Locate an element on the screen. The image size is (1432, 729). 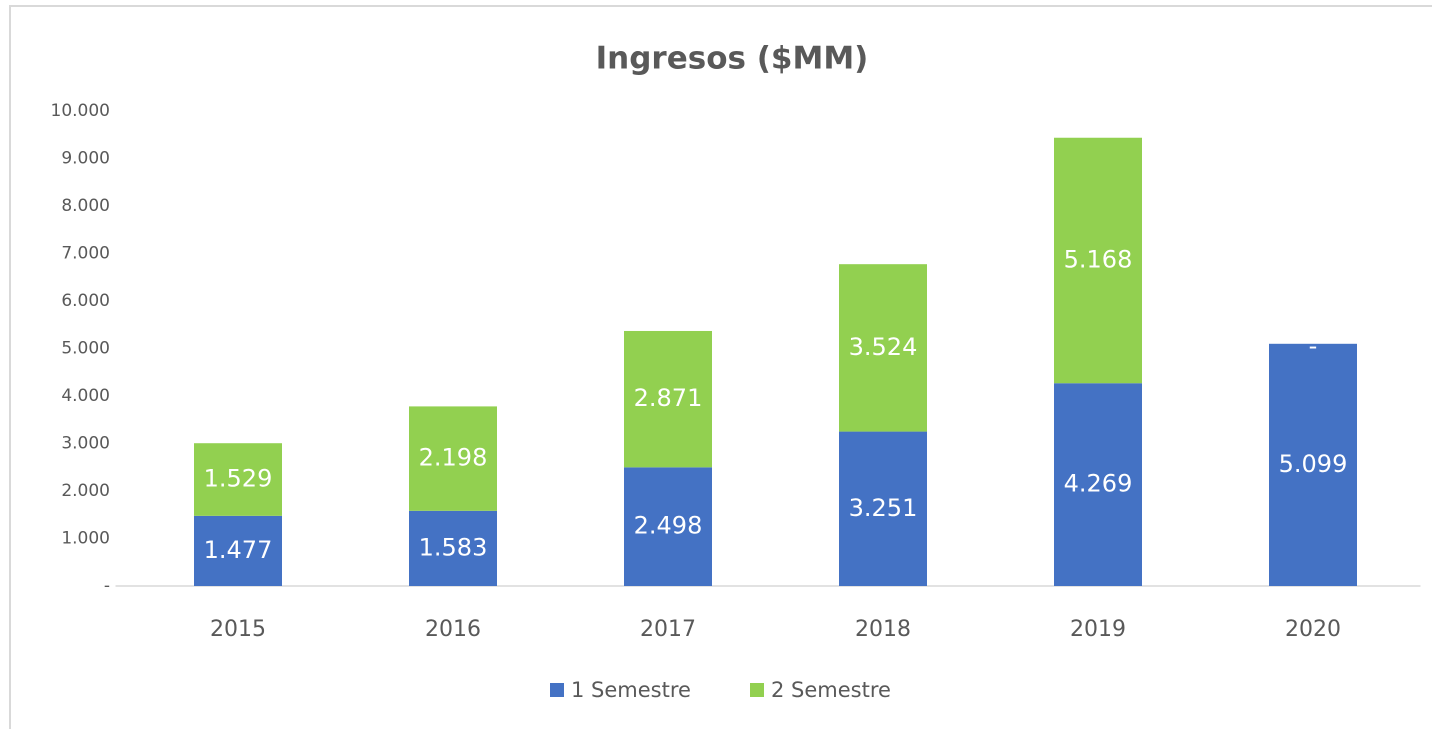
y-tick-label: 10.000 is located at coordinates (80, 111).